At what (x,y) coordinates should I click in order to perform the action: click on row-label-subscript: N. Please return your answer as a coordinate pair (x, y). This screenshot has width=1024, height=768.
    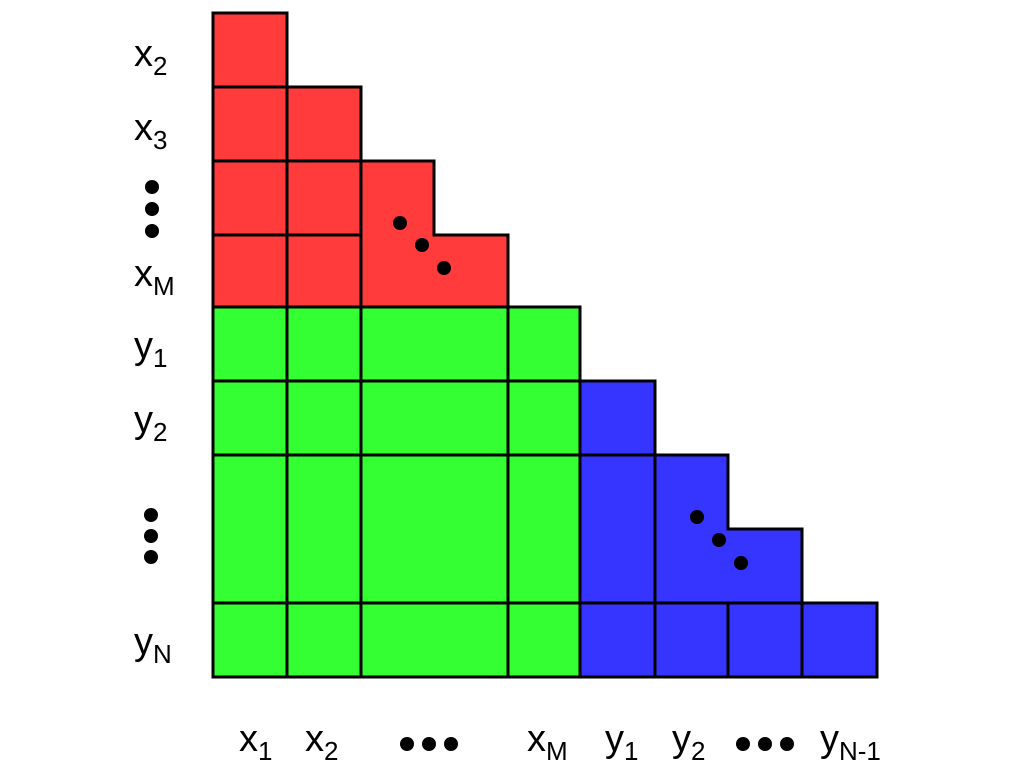
    Looking at the image, I should click on (162, 654).